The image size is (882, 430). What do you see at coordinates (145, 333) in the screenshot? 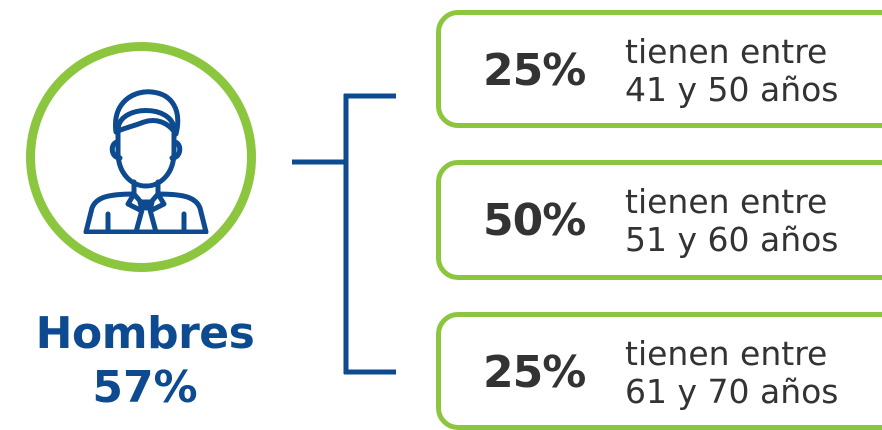
I see `group-title: Hombres` at bounding box center [145, 333].